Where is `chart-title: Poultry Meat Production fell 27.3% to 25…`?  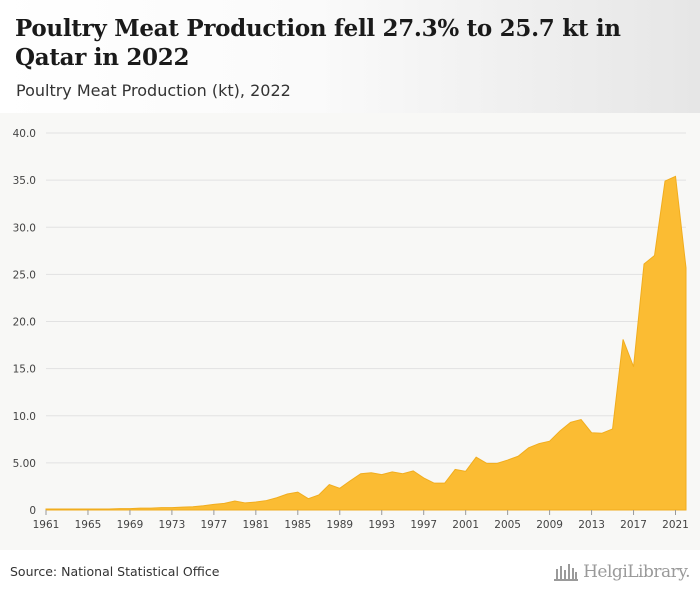
chart-title: Poultry Meat Production fell 27.3% to 25… is located at coordinates (318, 43).